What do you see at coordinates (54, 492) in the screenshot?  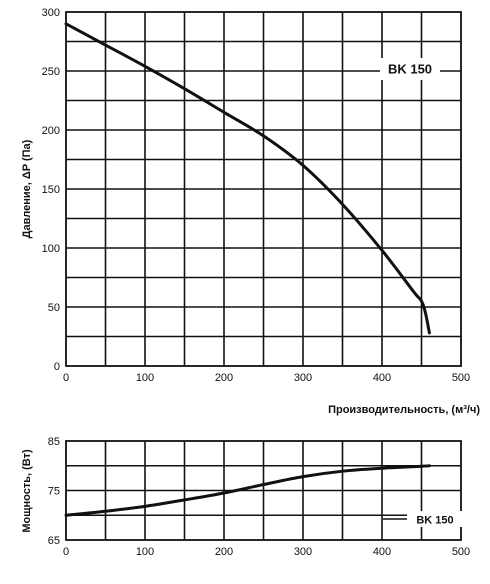 I see `y-tick-label: 75` at bounding box center [54, 492].